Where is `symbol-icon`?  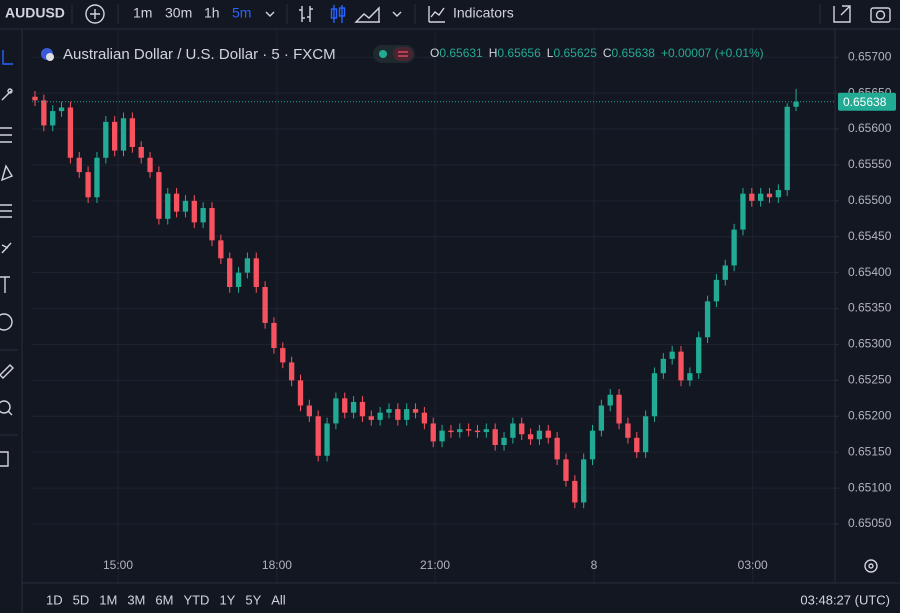
symbol-icon is located at coordinates (47, 54).